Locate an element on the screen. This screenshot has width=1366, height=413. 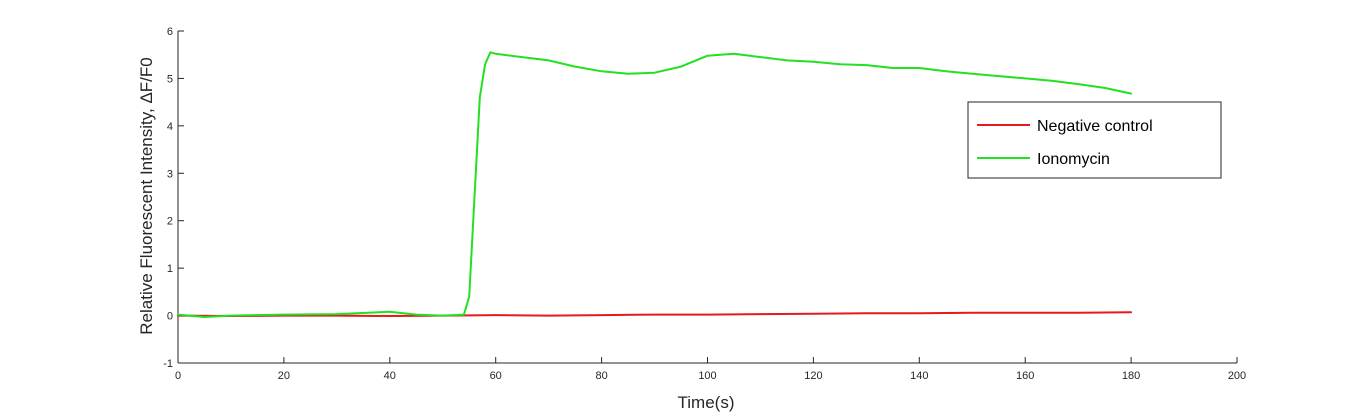
legend-label: Ionomycin is located at coordinates (1073, 159).